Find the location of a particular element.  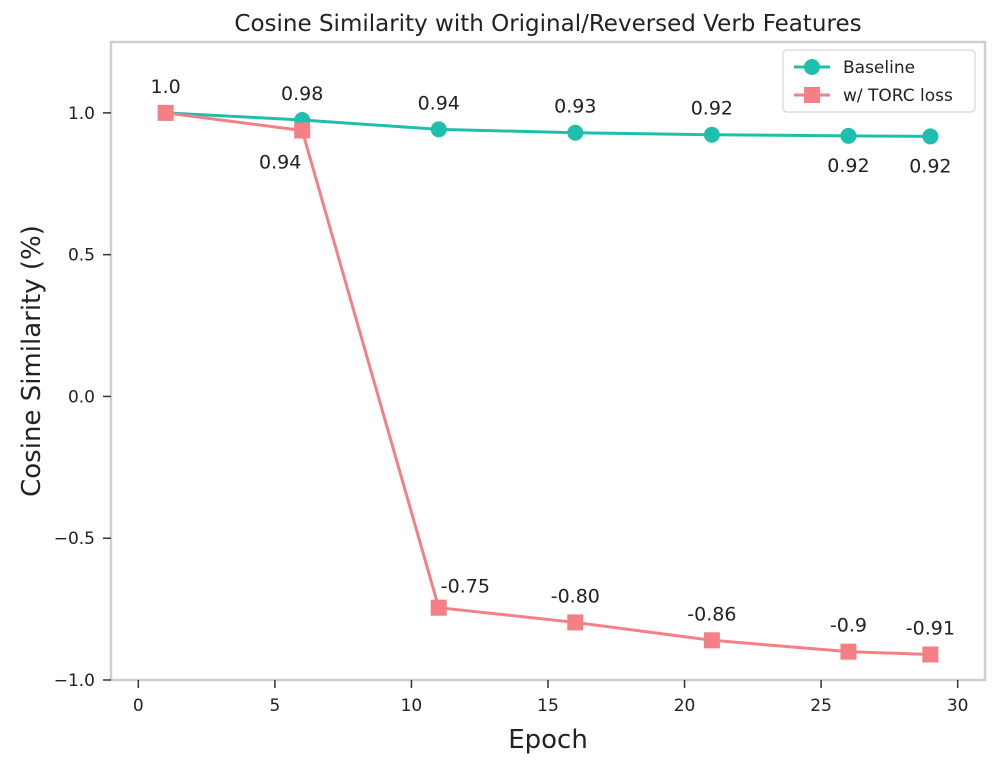

data-label: 0.98 is located at coordinates (302, 94).